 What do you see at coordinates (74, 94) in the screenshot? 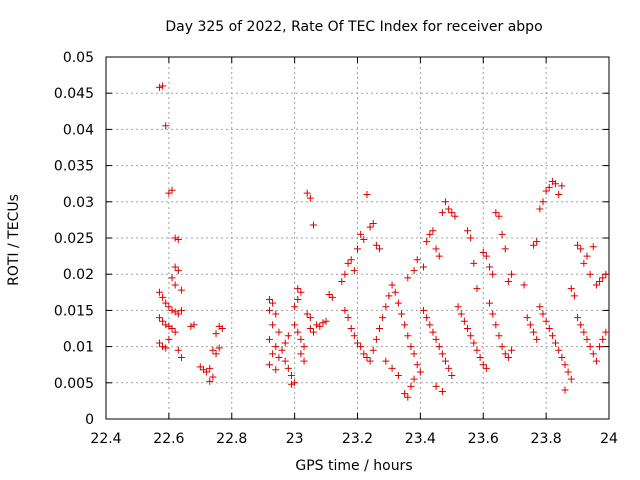
I see `y-tick-label: 0.045` at bounding box center [74, 94].